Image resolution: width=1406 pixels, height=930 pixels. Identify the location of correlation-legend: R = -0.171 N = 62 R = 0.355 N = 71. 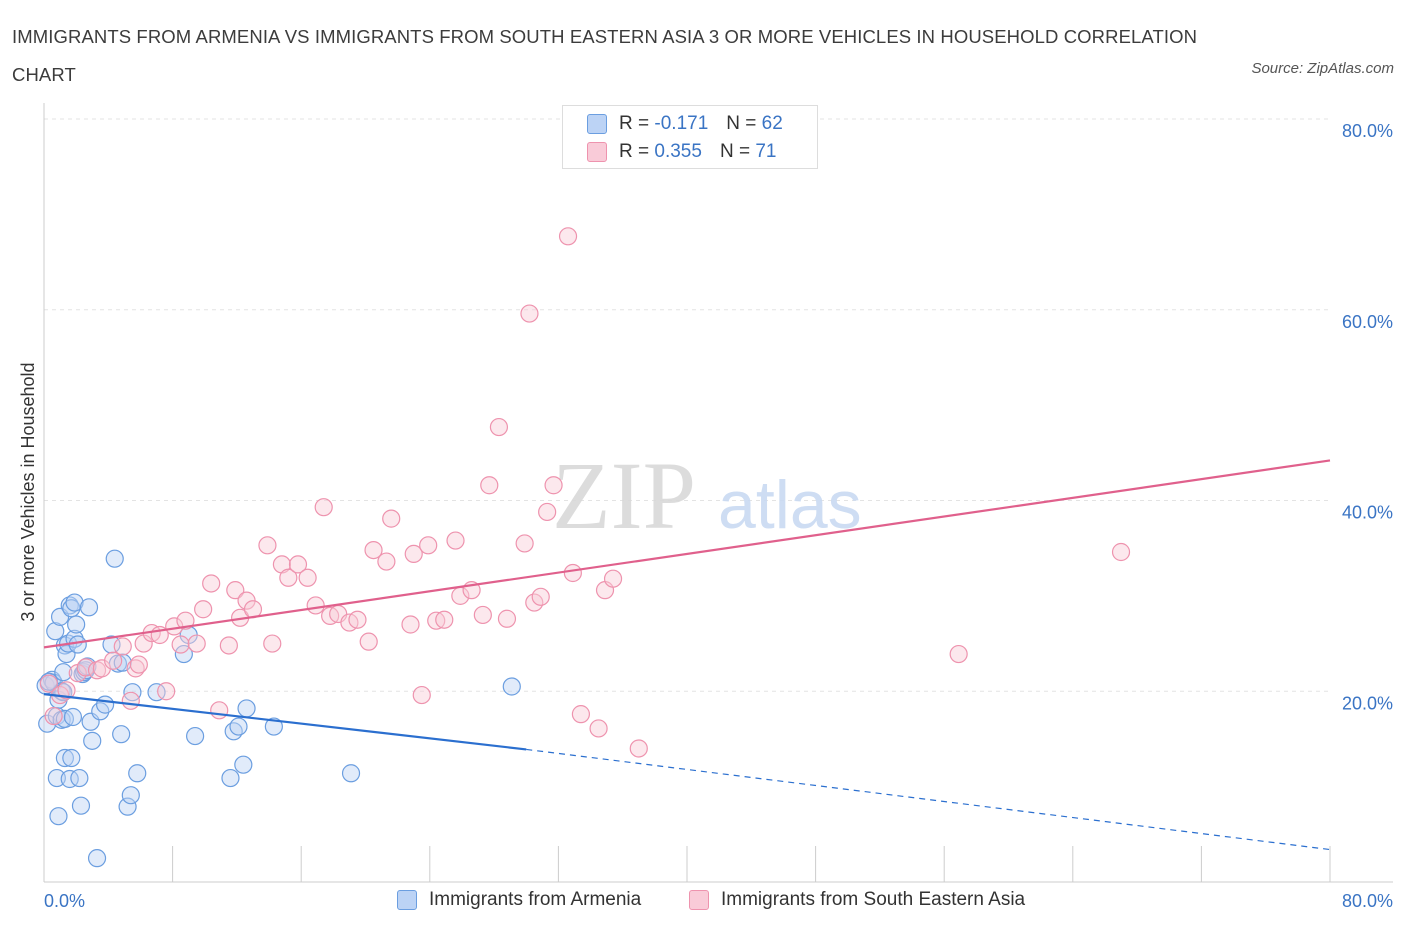
(690, 137).